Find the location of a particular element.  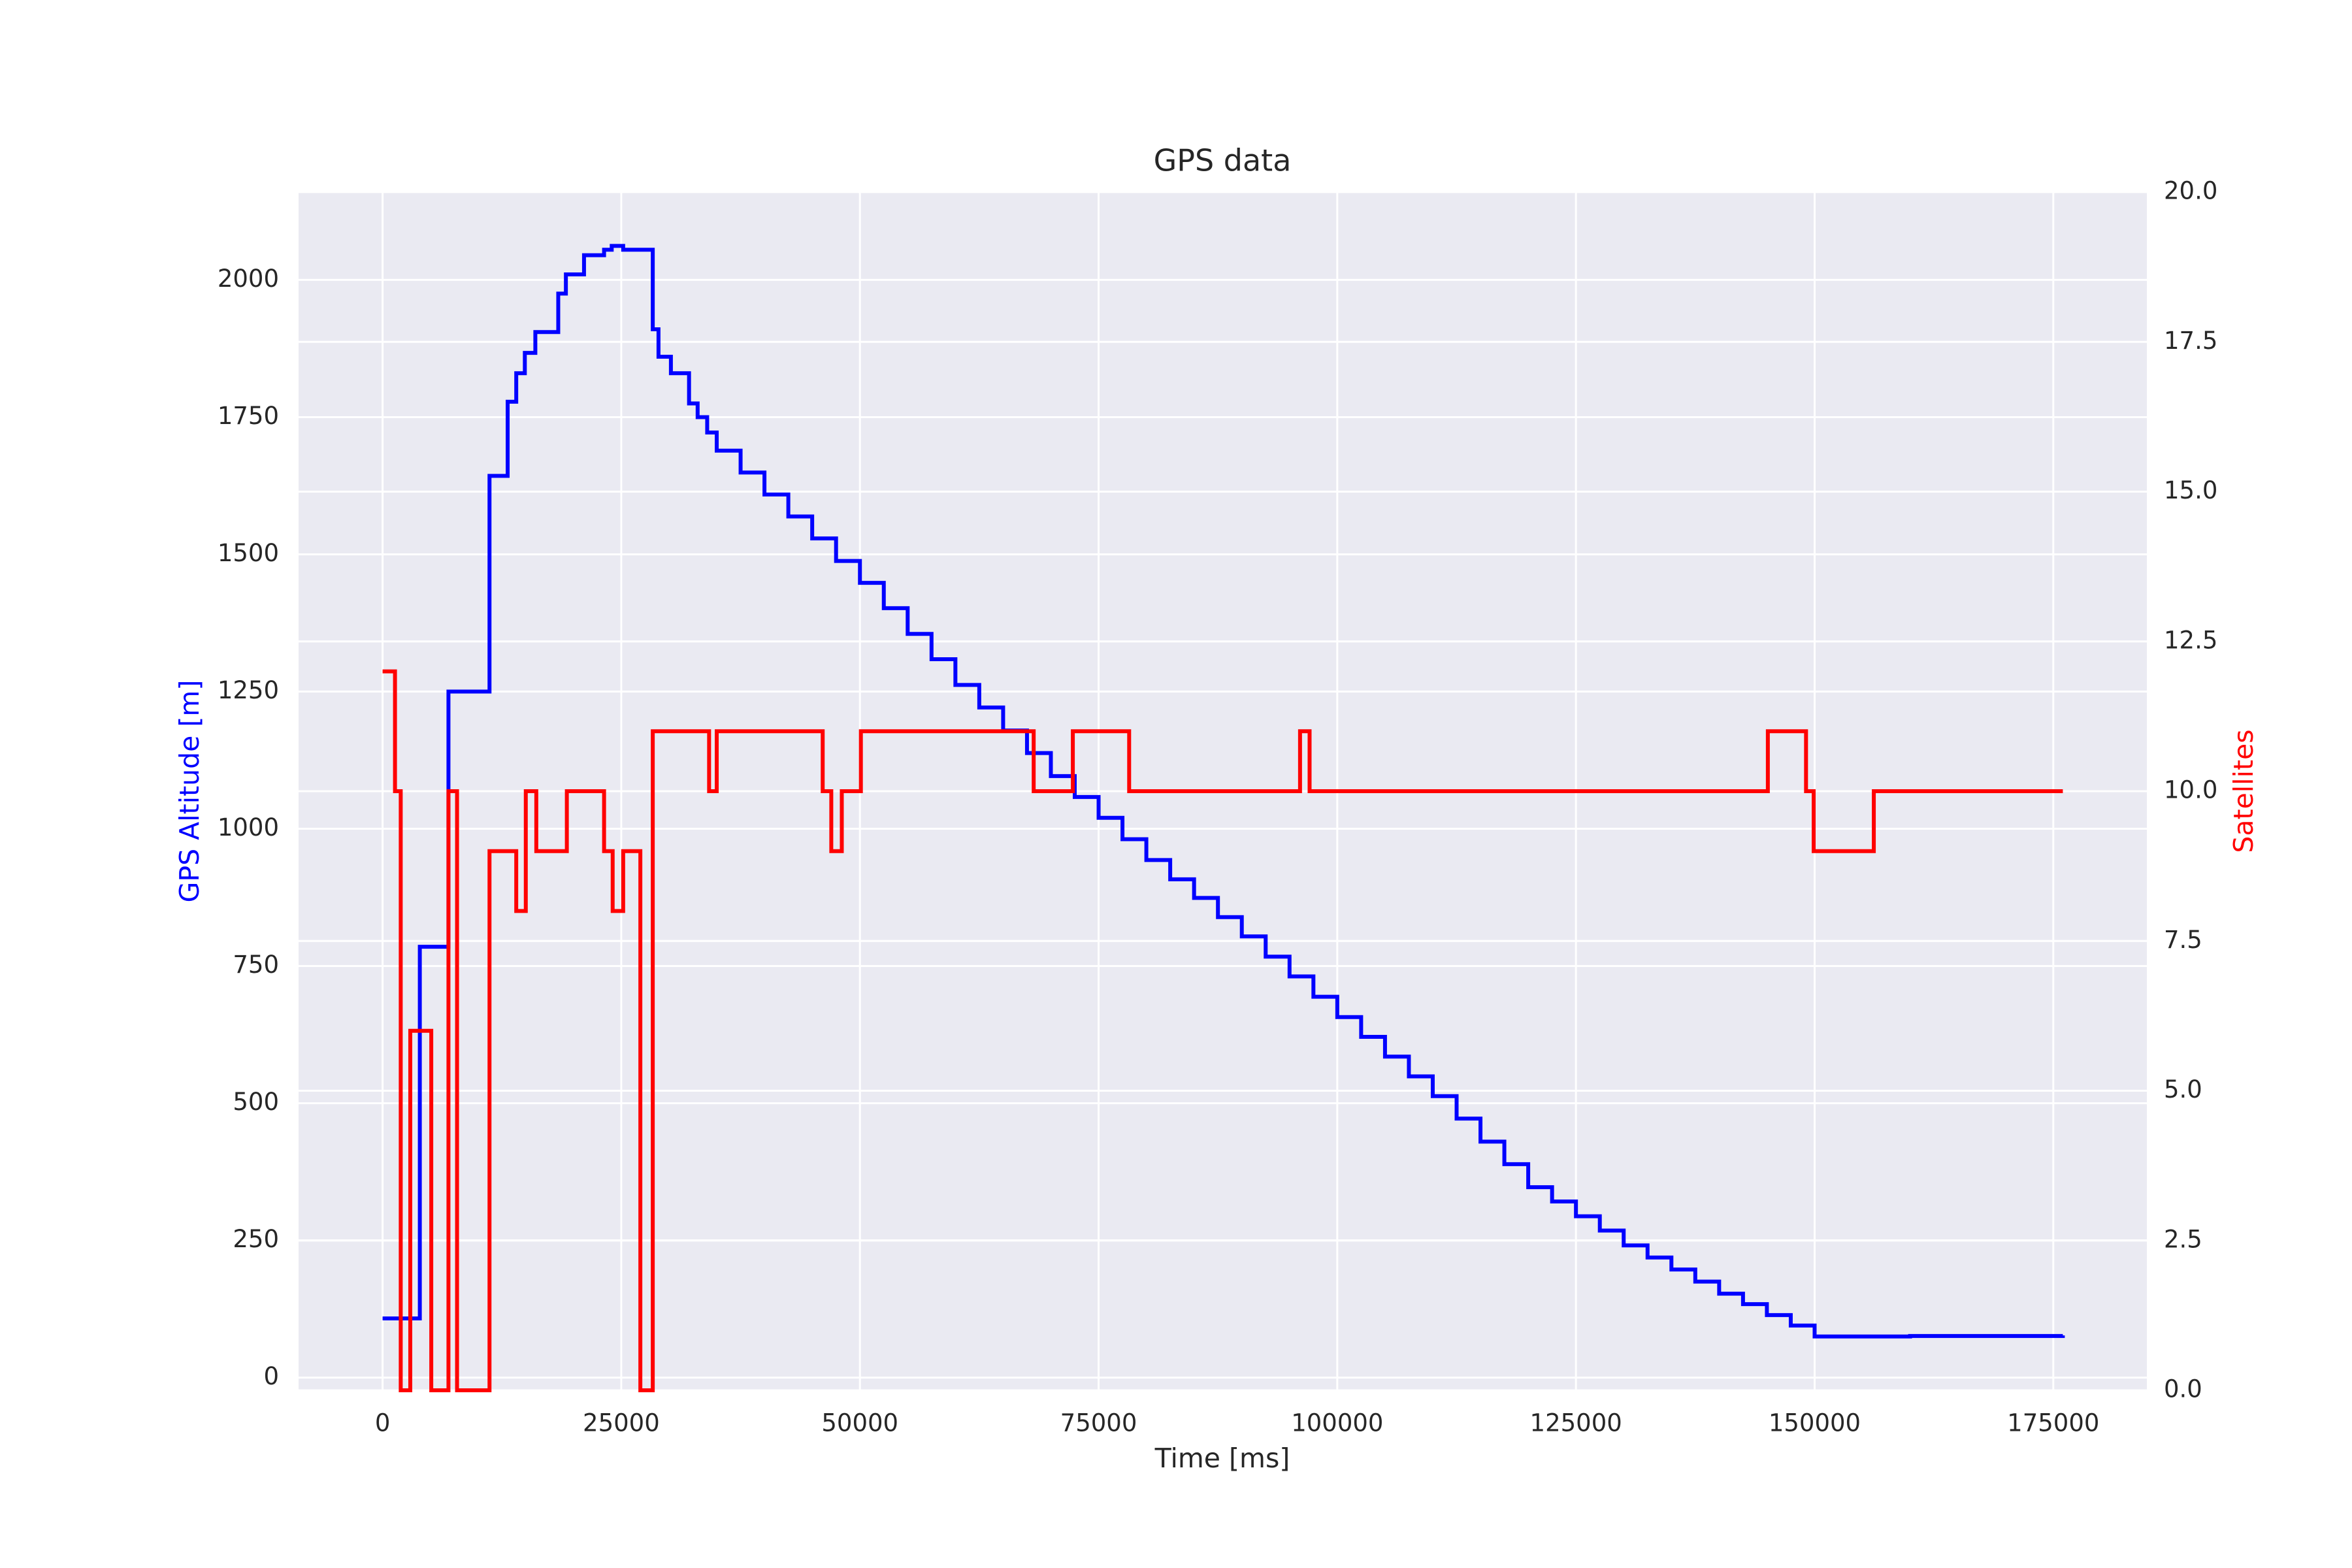

x-tick-label: 125000 is located at coordinates (1576, 1423).